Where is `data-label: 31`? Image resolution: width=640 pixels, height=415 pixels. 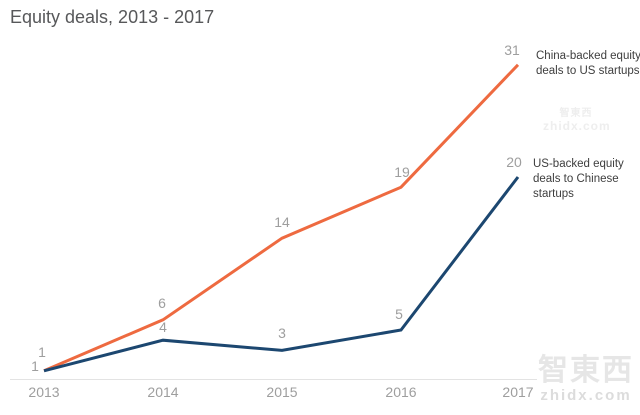
data-label: 31 is located at coordinates (512, 49).